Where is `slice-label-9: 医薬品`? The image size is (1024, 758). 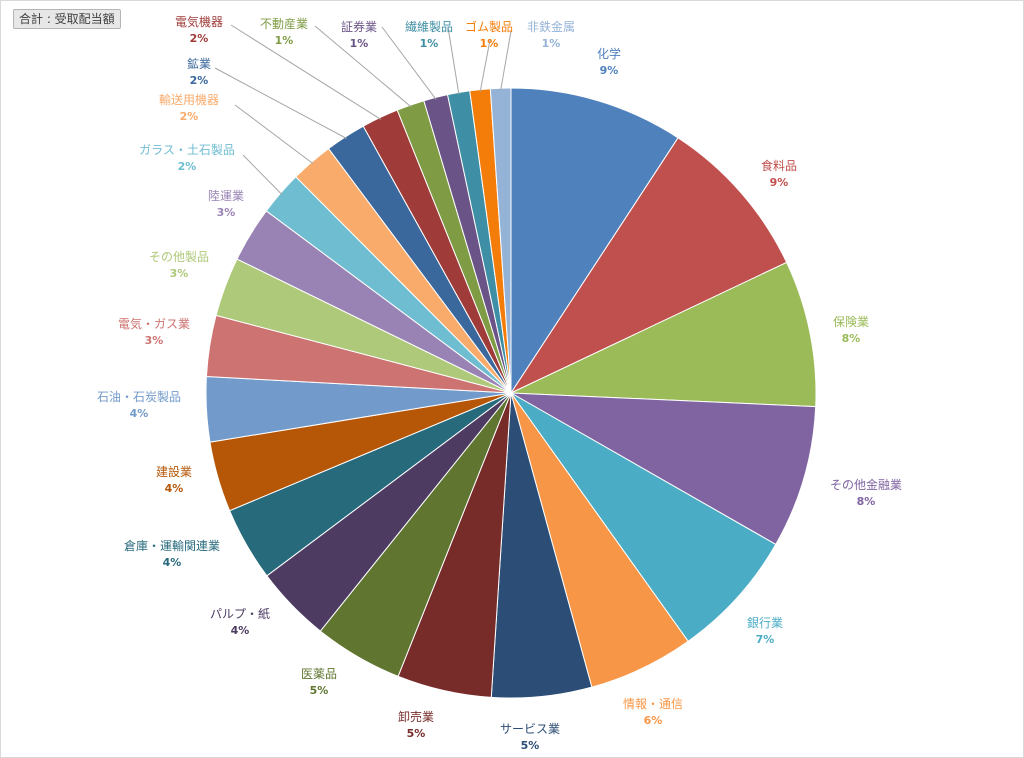 slice-label-9: 医薬品 is located at coordinates (319, 674).